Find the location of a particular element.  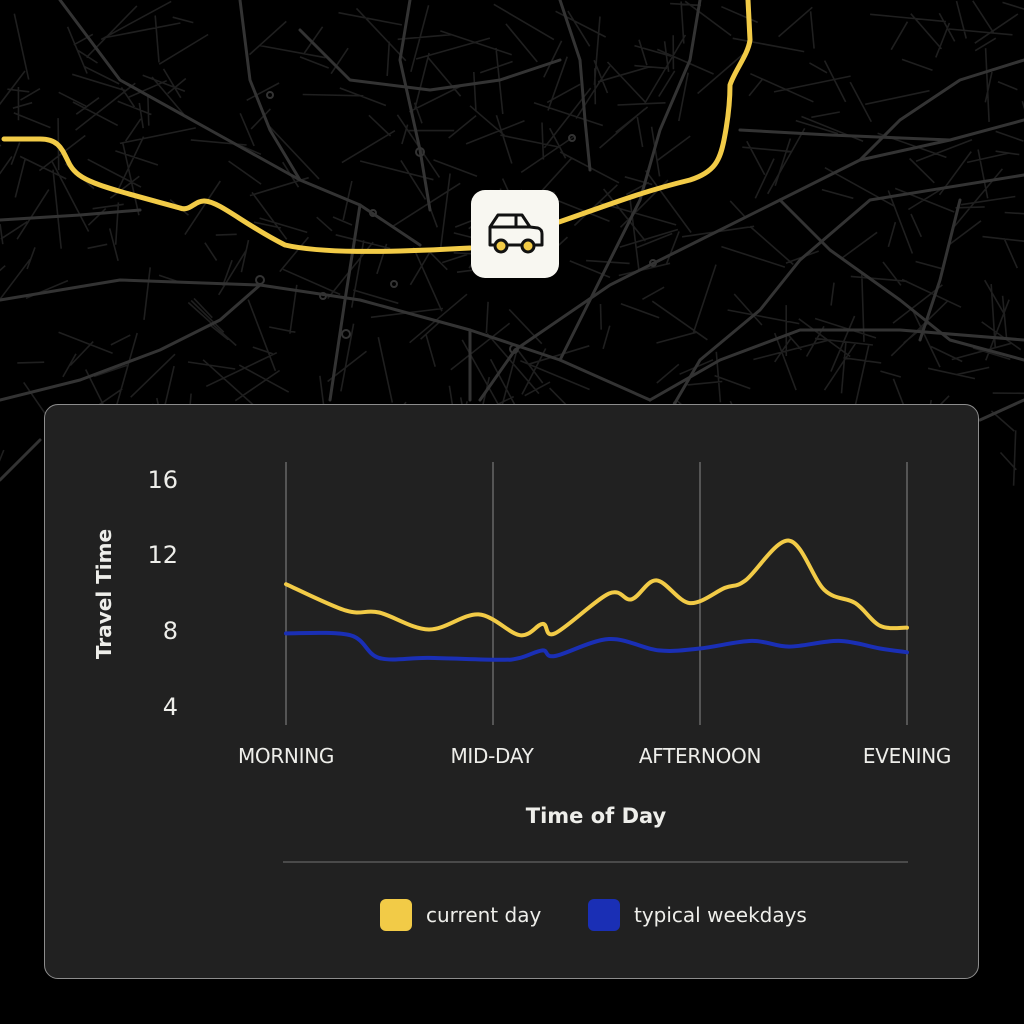

y-tick: 8 is located at coordinates (170, 631).